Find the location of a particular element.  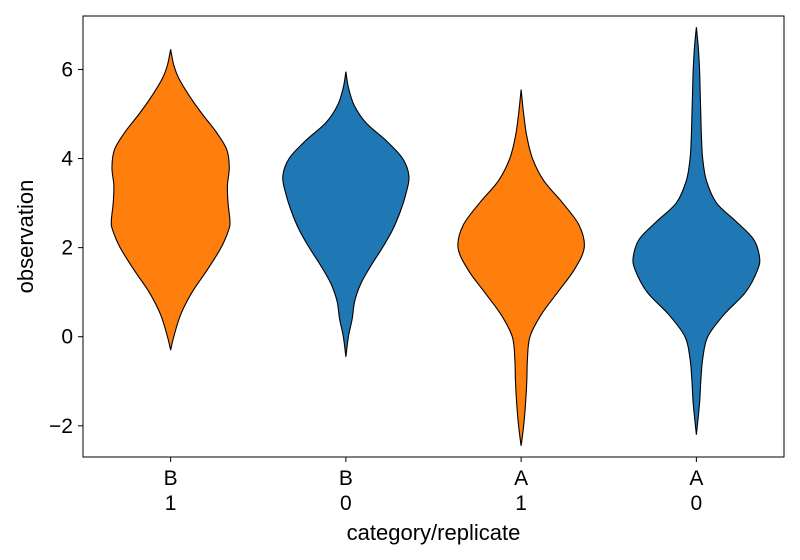

y-tick-label: 0 is located at coordinates (67, 337).